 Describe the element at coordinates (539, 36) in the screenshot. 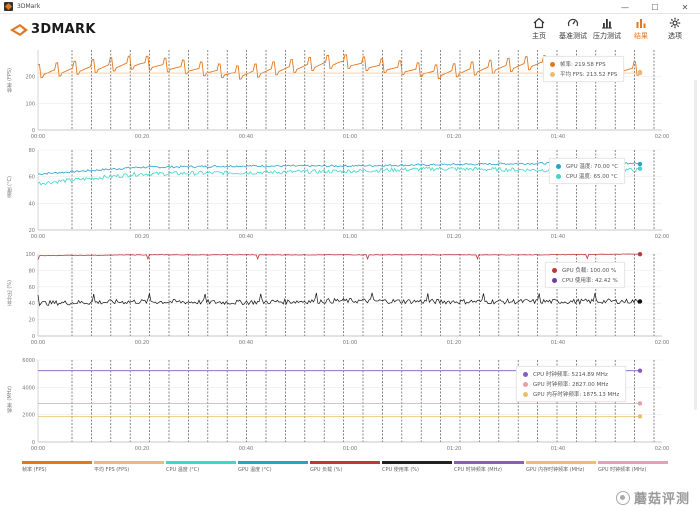

I see `nav-home-label: 主页` at that location.